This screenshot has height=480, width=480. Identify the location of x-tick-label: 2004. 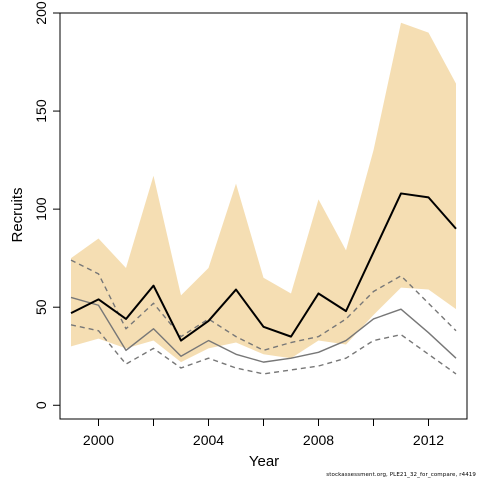
(208, 440).